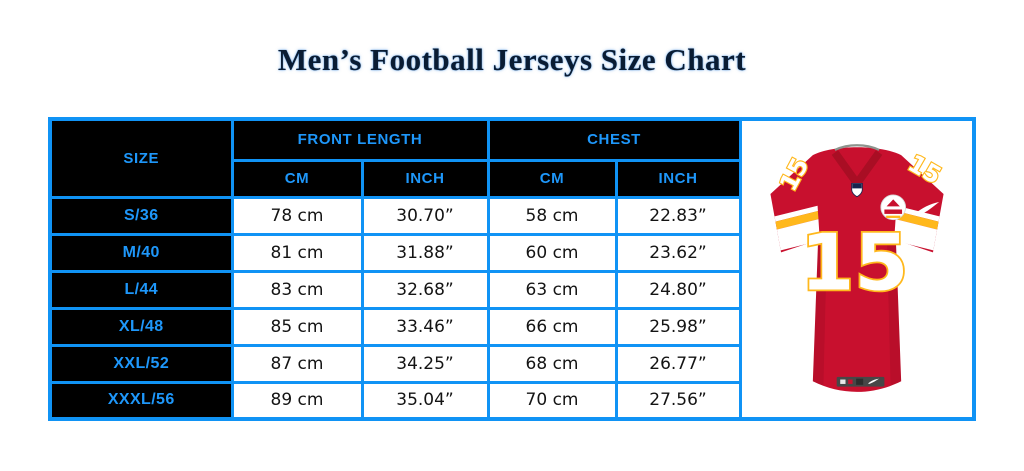  Describe the element at coordinates (854, 263) in the screenshot. I see `chest-number: 15` at that location.